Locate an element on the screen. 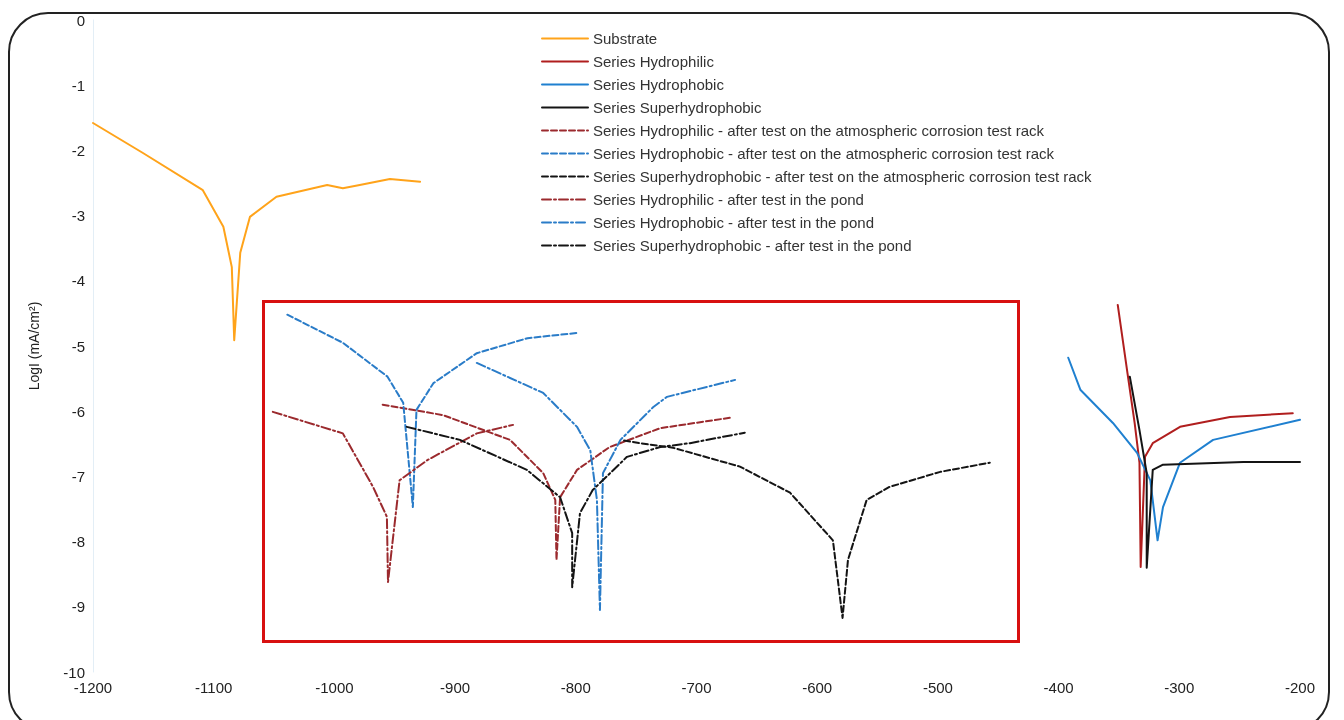  y-tick-label: 0 is located at coordinates (80, 20).